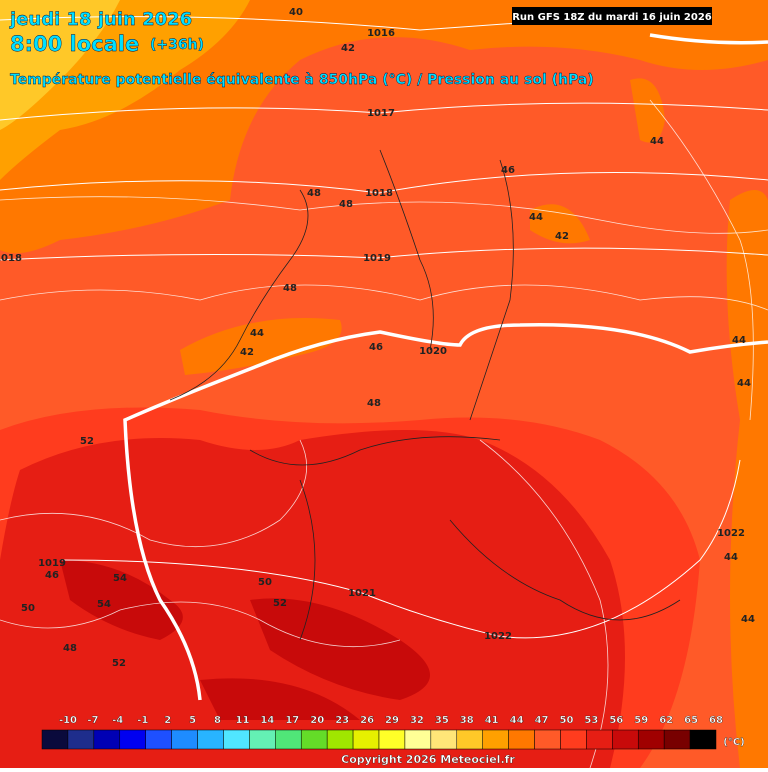 The image size is (768, 772). What do you see at coordinates (74, 44) in the screenshot?
I see `valid-time: 8:00 locale` at bounding box center [74, 44].